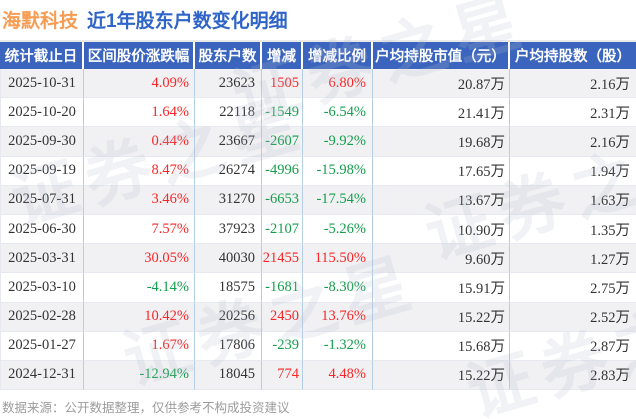  Describe the element at coordinates (139, 55) in the screenshot. I see `column-header: 区间股价涨跌幅` at that location.